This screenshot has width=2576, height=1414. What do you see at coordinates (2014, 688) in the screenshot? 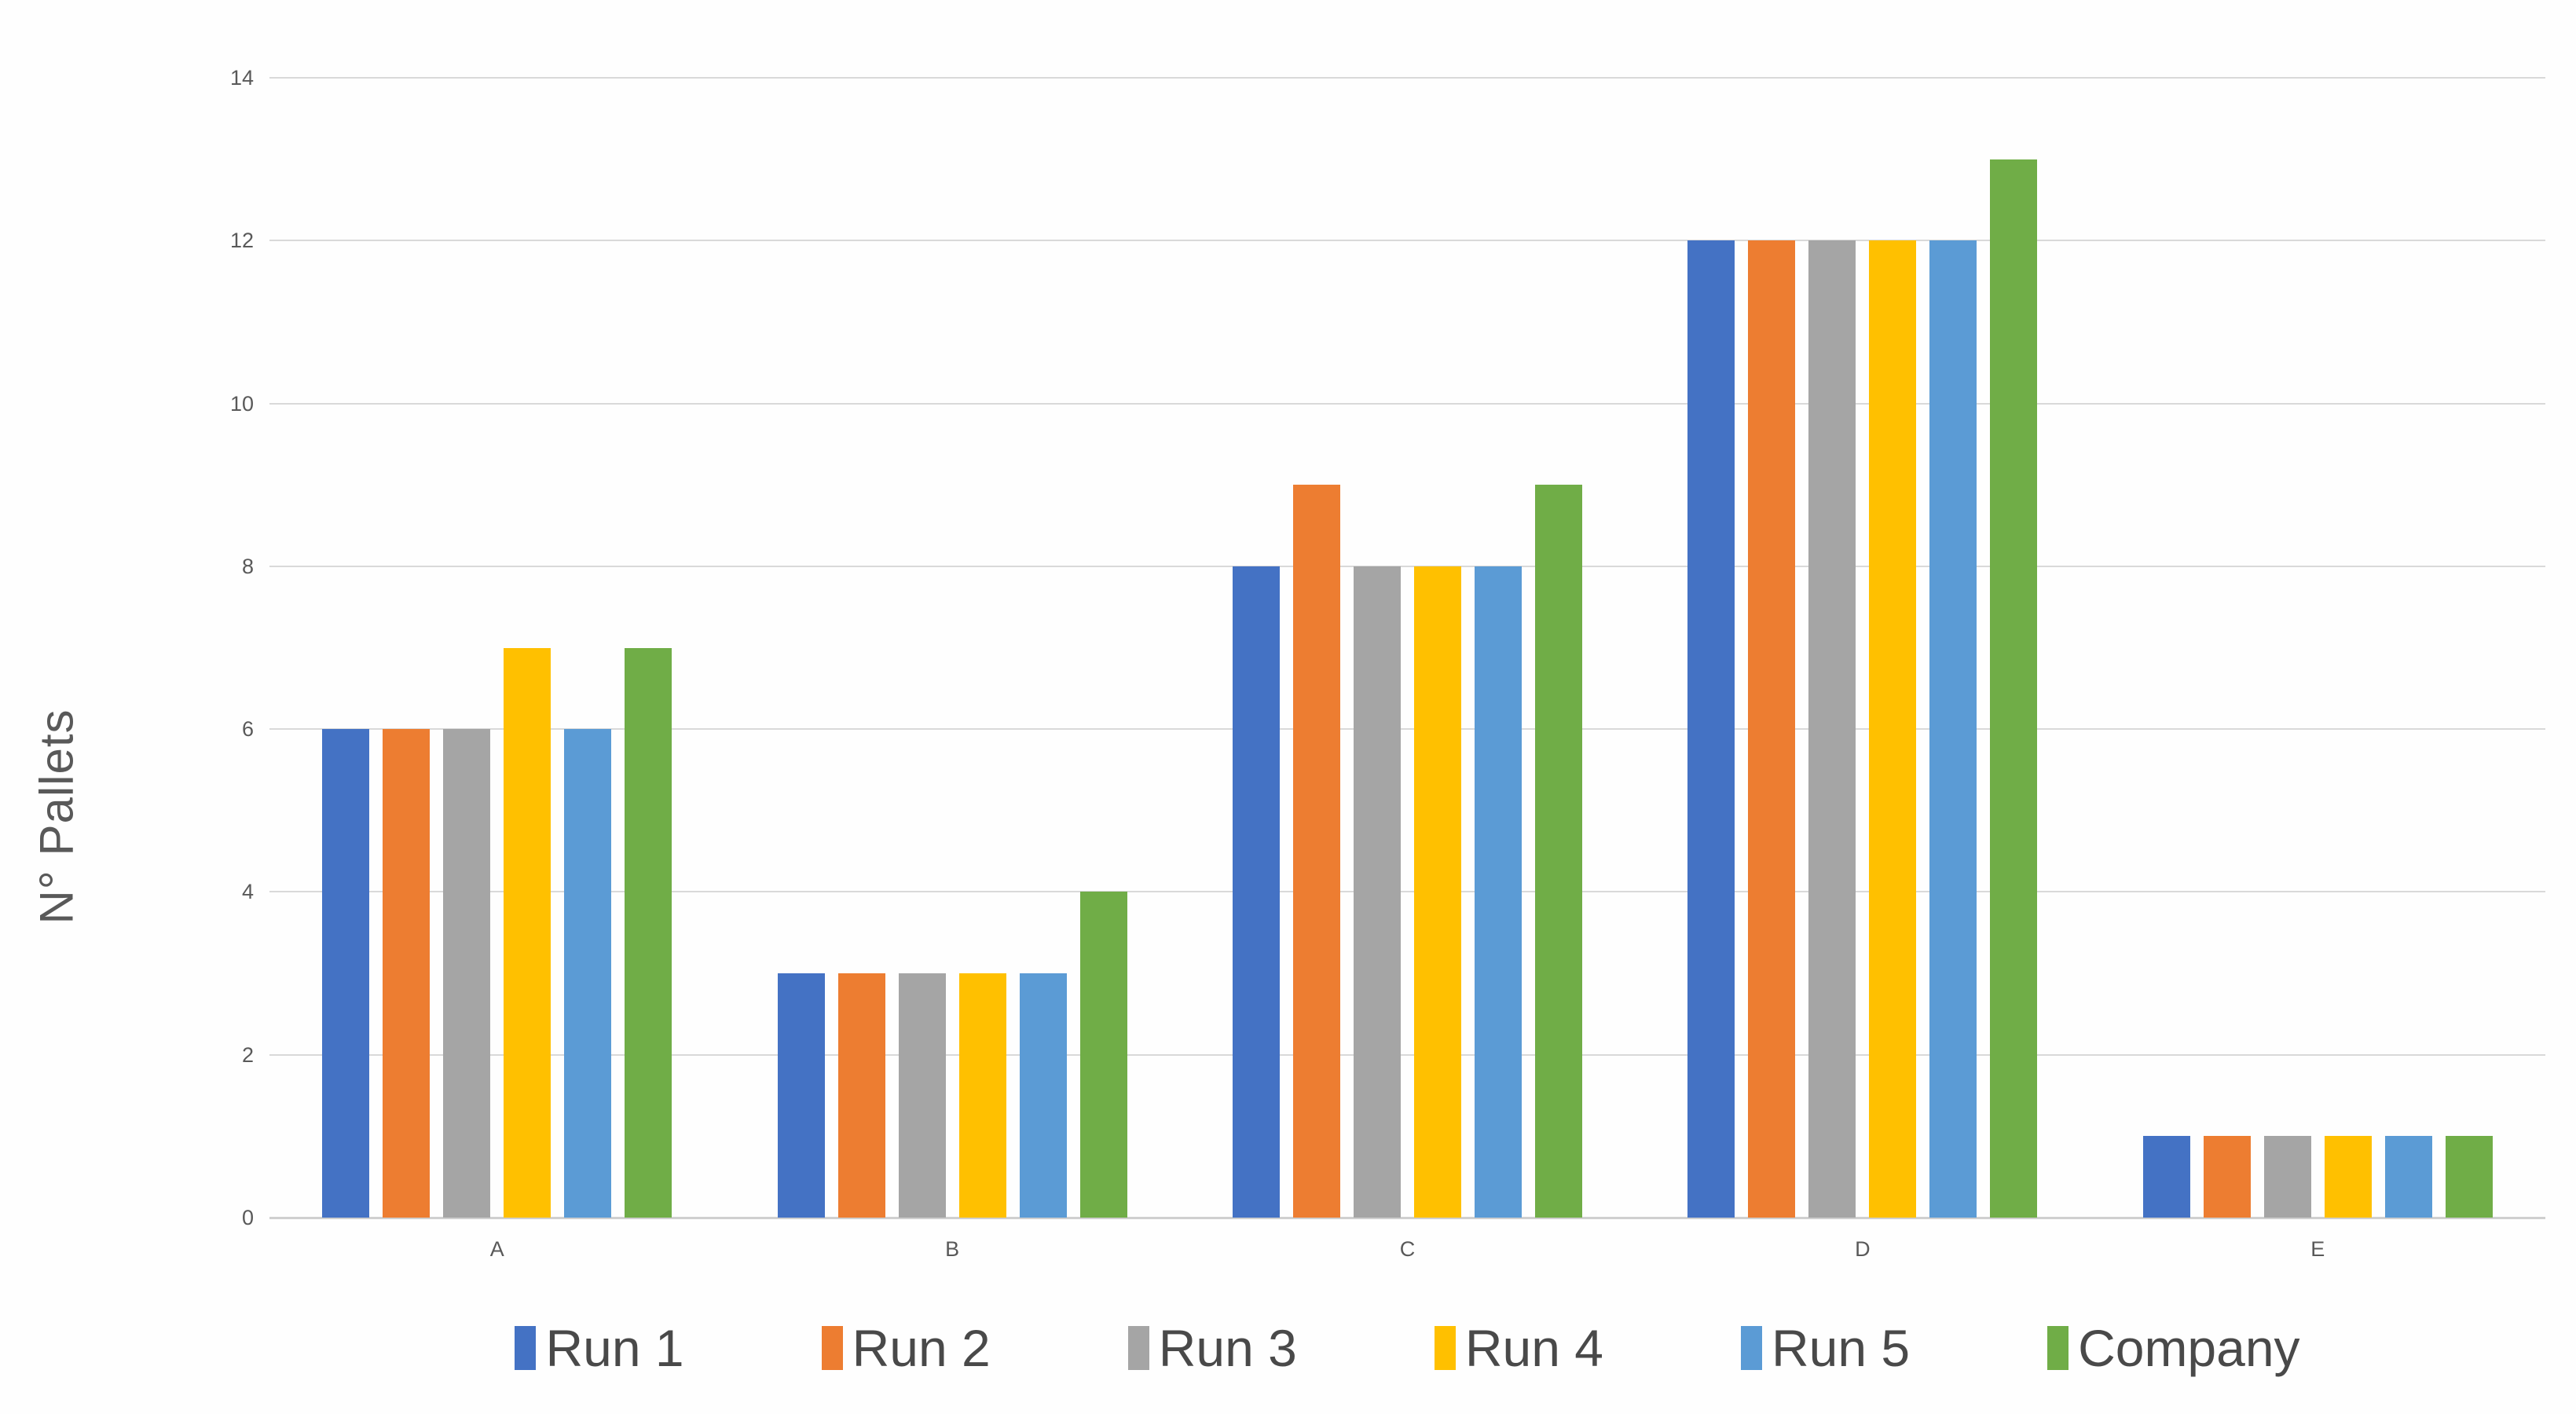
I see `bar-D-company` at bounding box center [2014, 688].